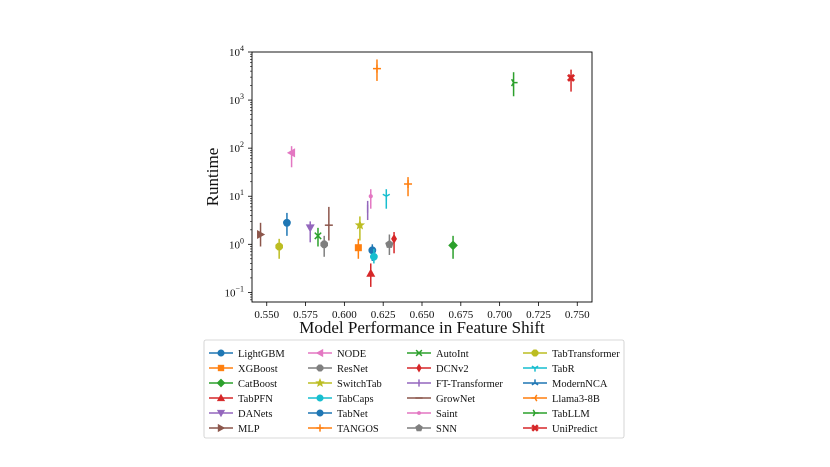  What do you see at coordinates (580, 384) in the screenshot?
I see `legend-label: ModernNCA` at bounding box center [580, 384].